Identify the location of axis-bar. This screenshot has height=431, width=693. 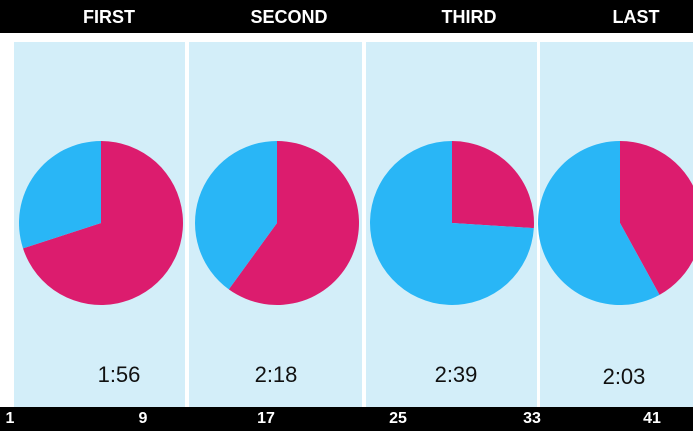
(346, 419).